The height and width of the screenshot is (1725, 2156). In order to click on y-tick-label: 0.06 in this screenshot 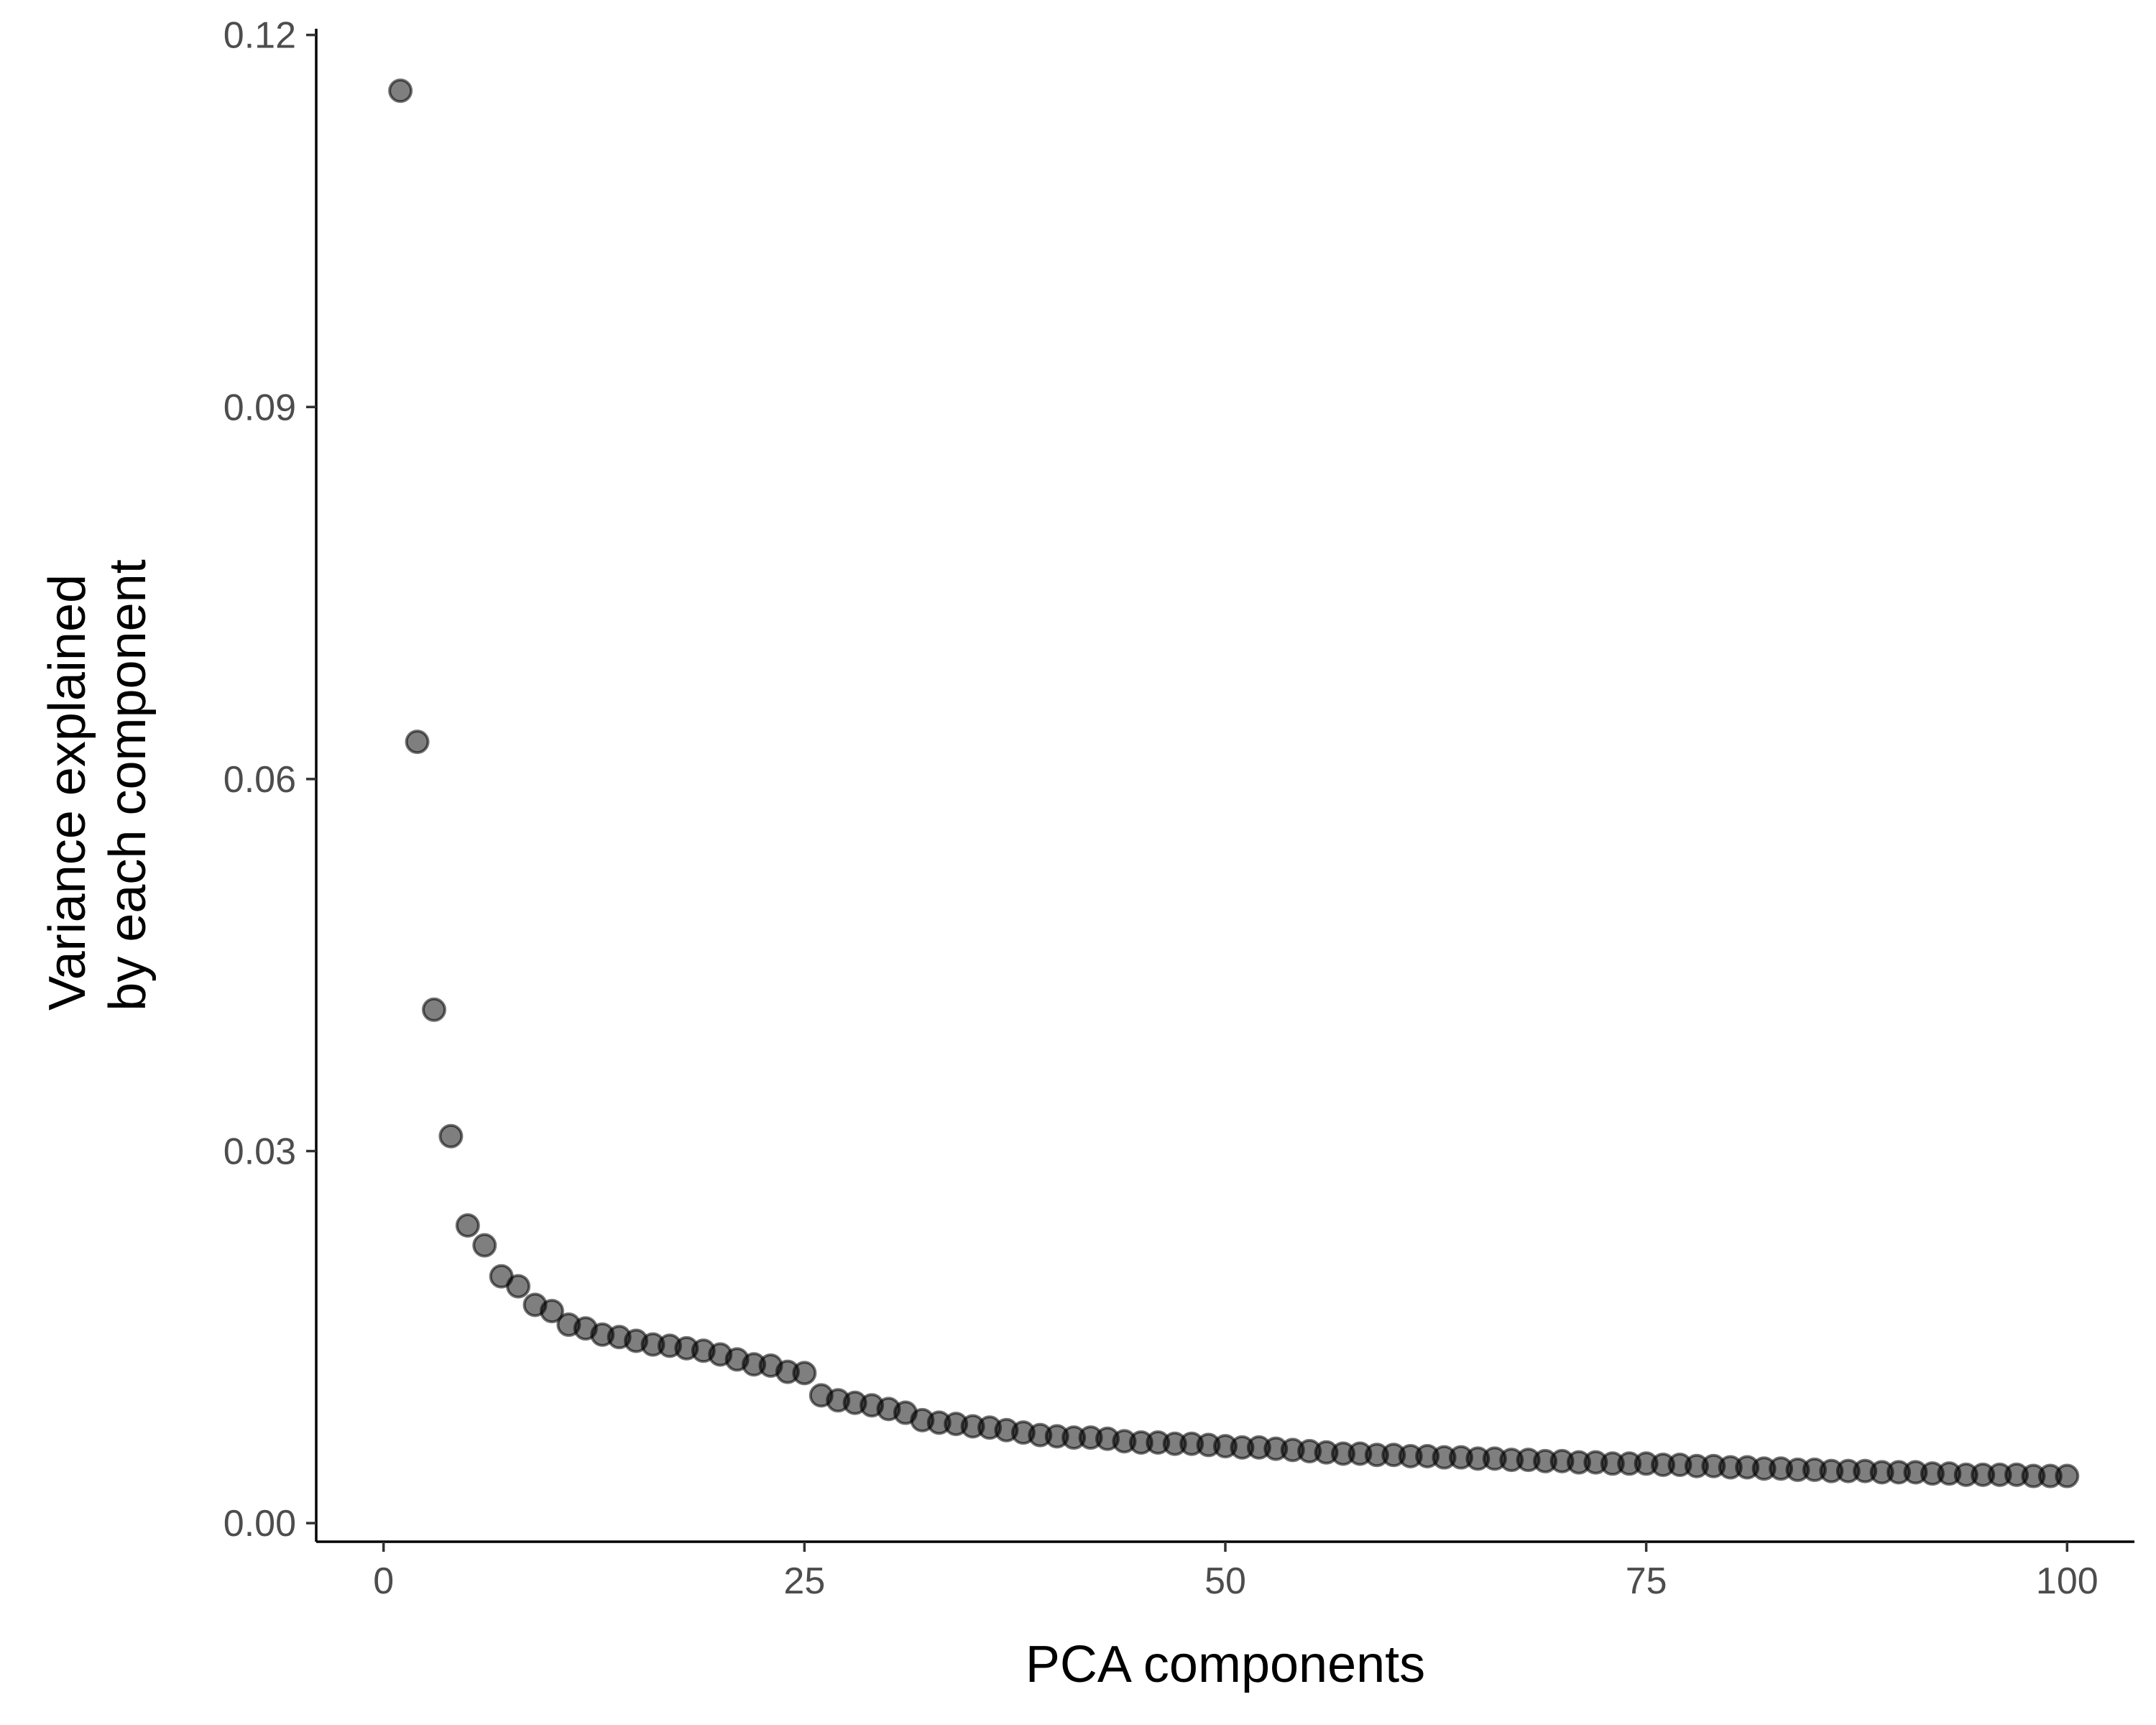, I will do `click(260, 780)`.